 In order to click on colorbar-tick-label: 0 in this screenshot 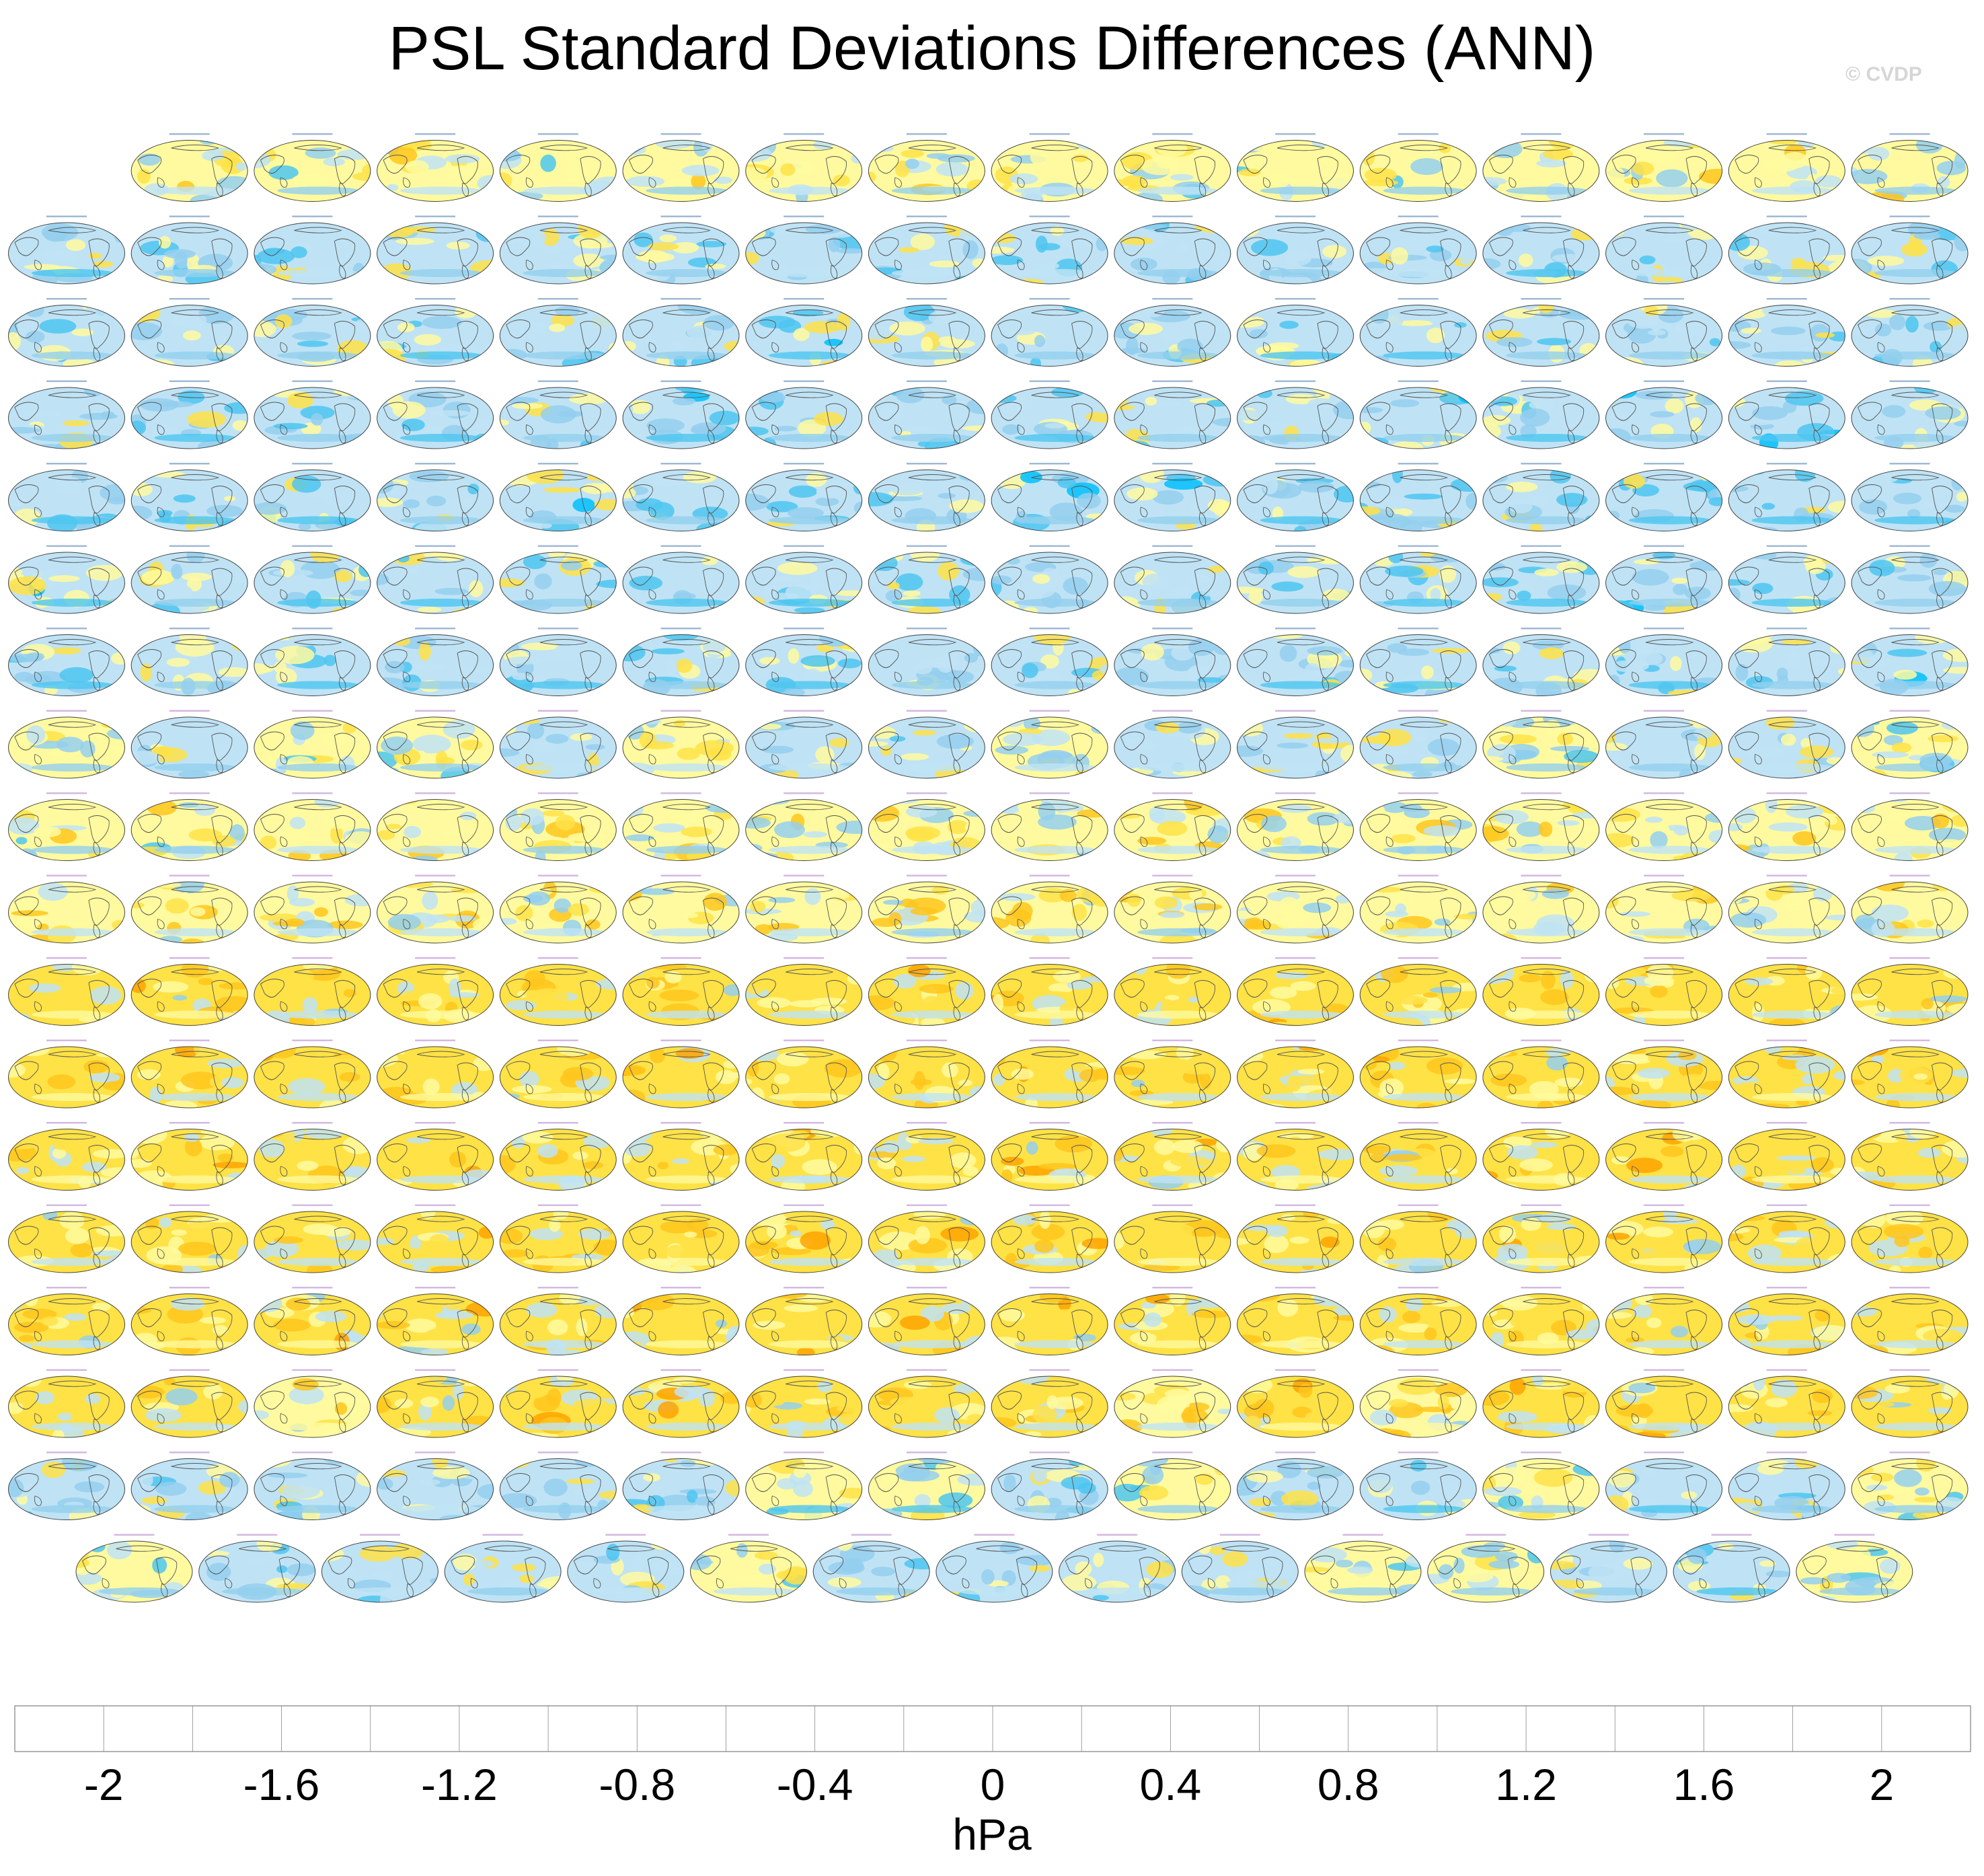, I will do `click(993, 1784)`.